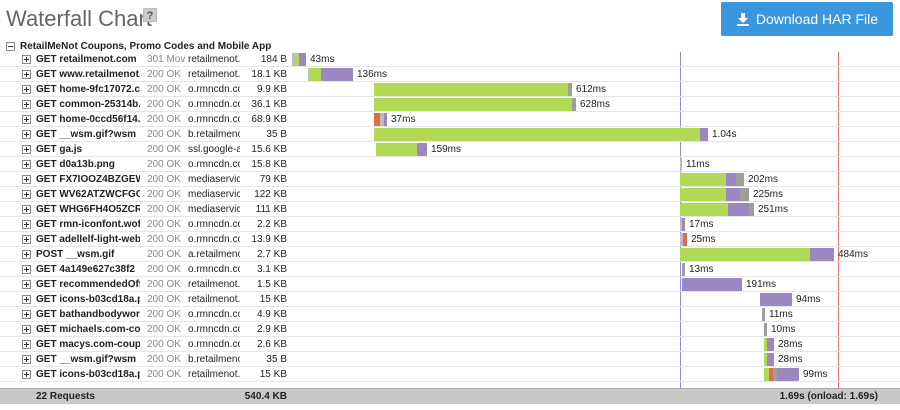 This screenshot has height=410, width=900. What do you see at coordinates (271, 329) in the screenshot?
I see `request-size: 2.9 KB` at bounding box center [271, 329].